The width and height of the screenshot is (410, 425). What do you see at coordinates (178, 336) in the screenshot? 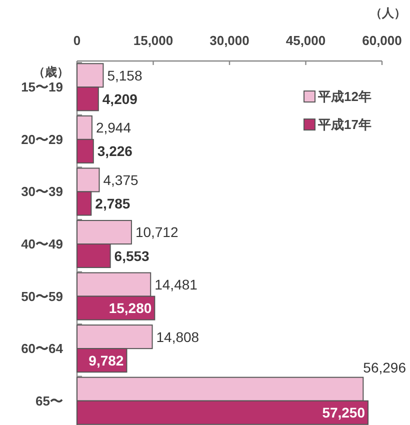
I see `data-label: 14,808` at bounding box center [178, 336].